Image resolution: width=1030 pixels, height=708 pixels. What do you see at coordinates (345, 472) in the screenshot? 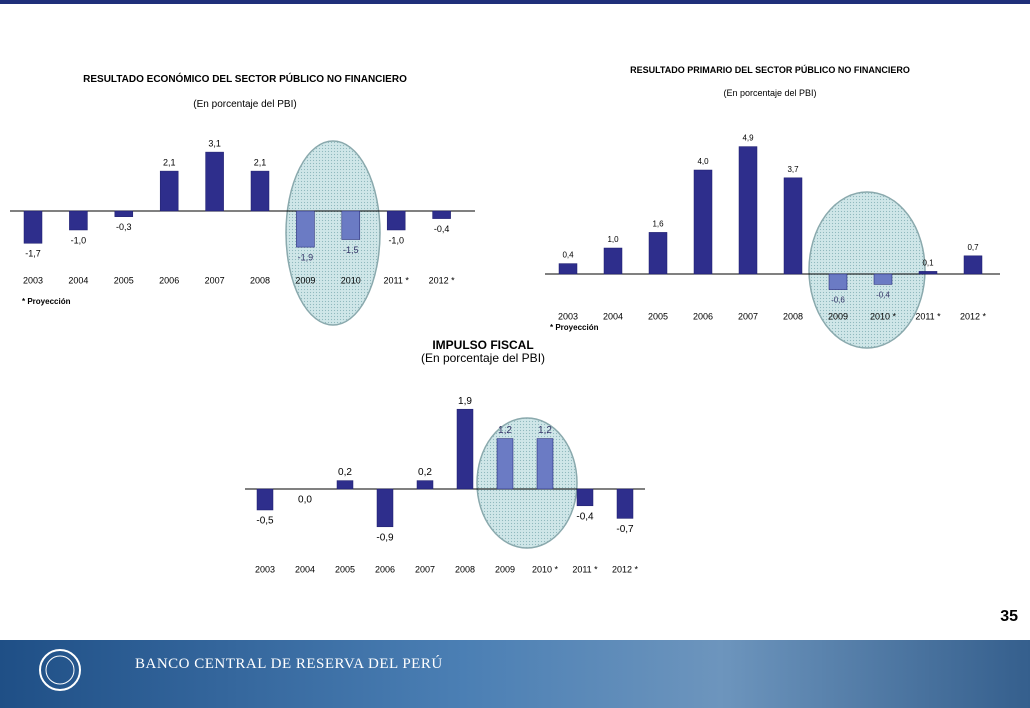
I see `data-label: 0,2` at bounding box center [345, 472].